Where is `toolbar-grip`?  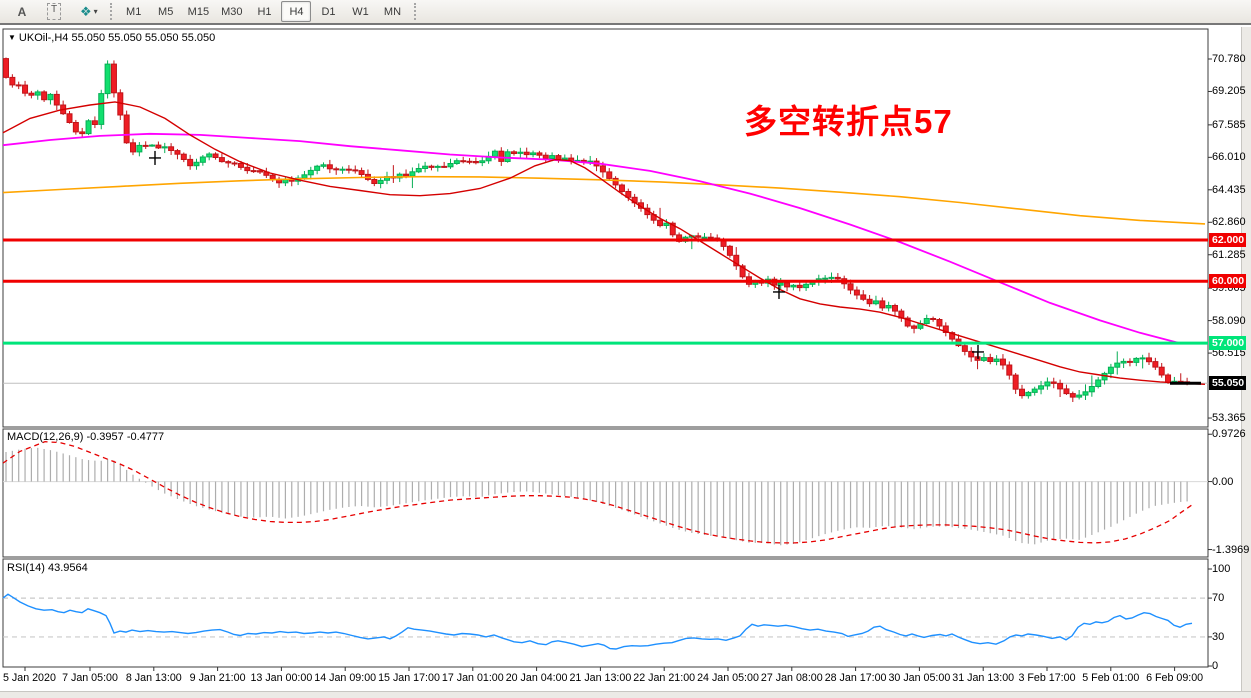
toolbar-grip is located at coordinates (415, 11).